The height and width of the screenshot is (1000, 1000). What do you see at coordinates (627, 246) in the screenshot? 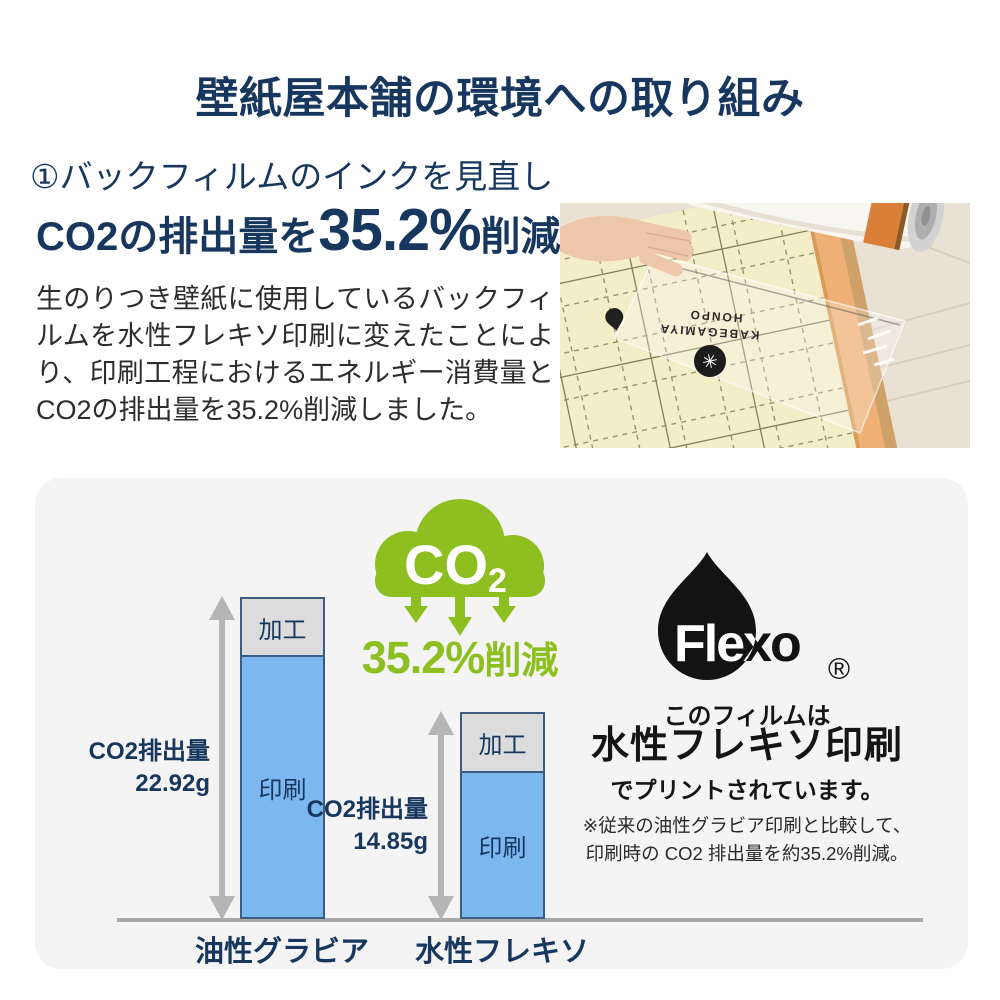
I see `photo-hand` at bounding box center [627, 246].